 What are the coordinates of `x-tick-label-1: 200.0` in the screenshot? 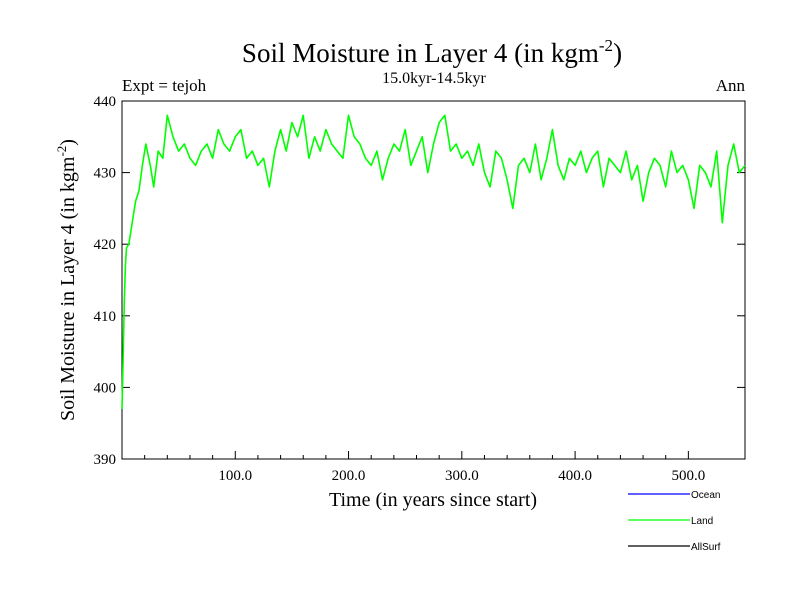 It's located at (349, 476).